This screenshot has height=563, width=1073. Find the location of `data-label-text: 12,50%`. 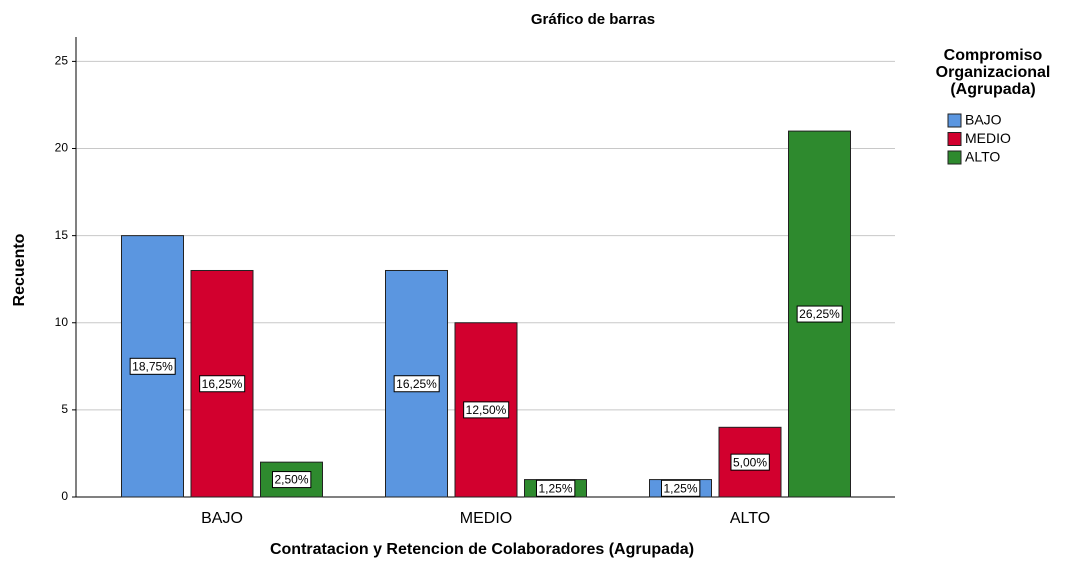

data-label-text: 12,50% is located at coordinates (486, 410).